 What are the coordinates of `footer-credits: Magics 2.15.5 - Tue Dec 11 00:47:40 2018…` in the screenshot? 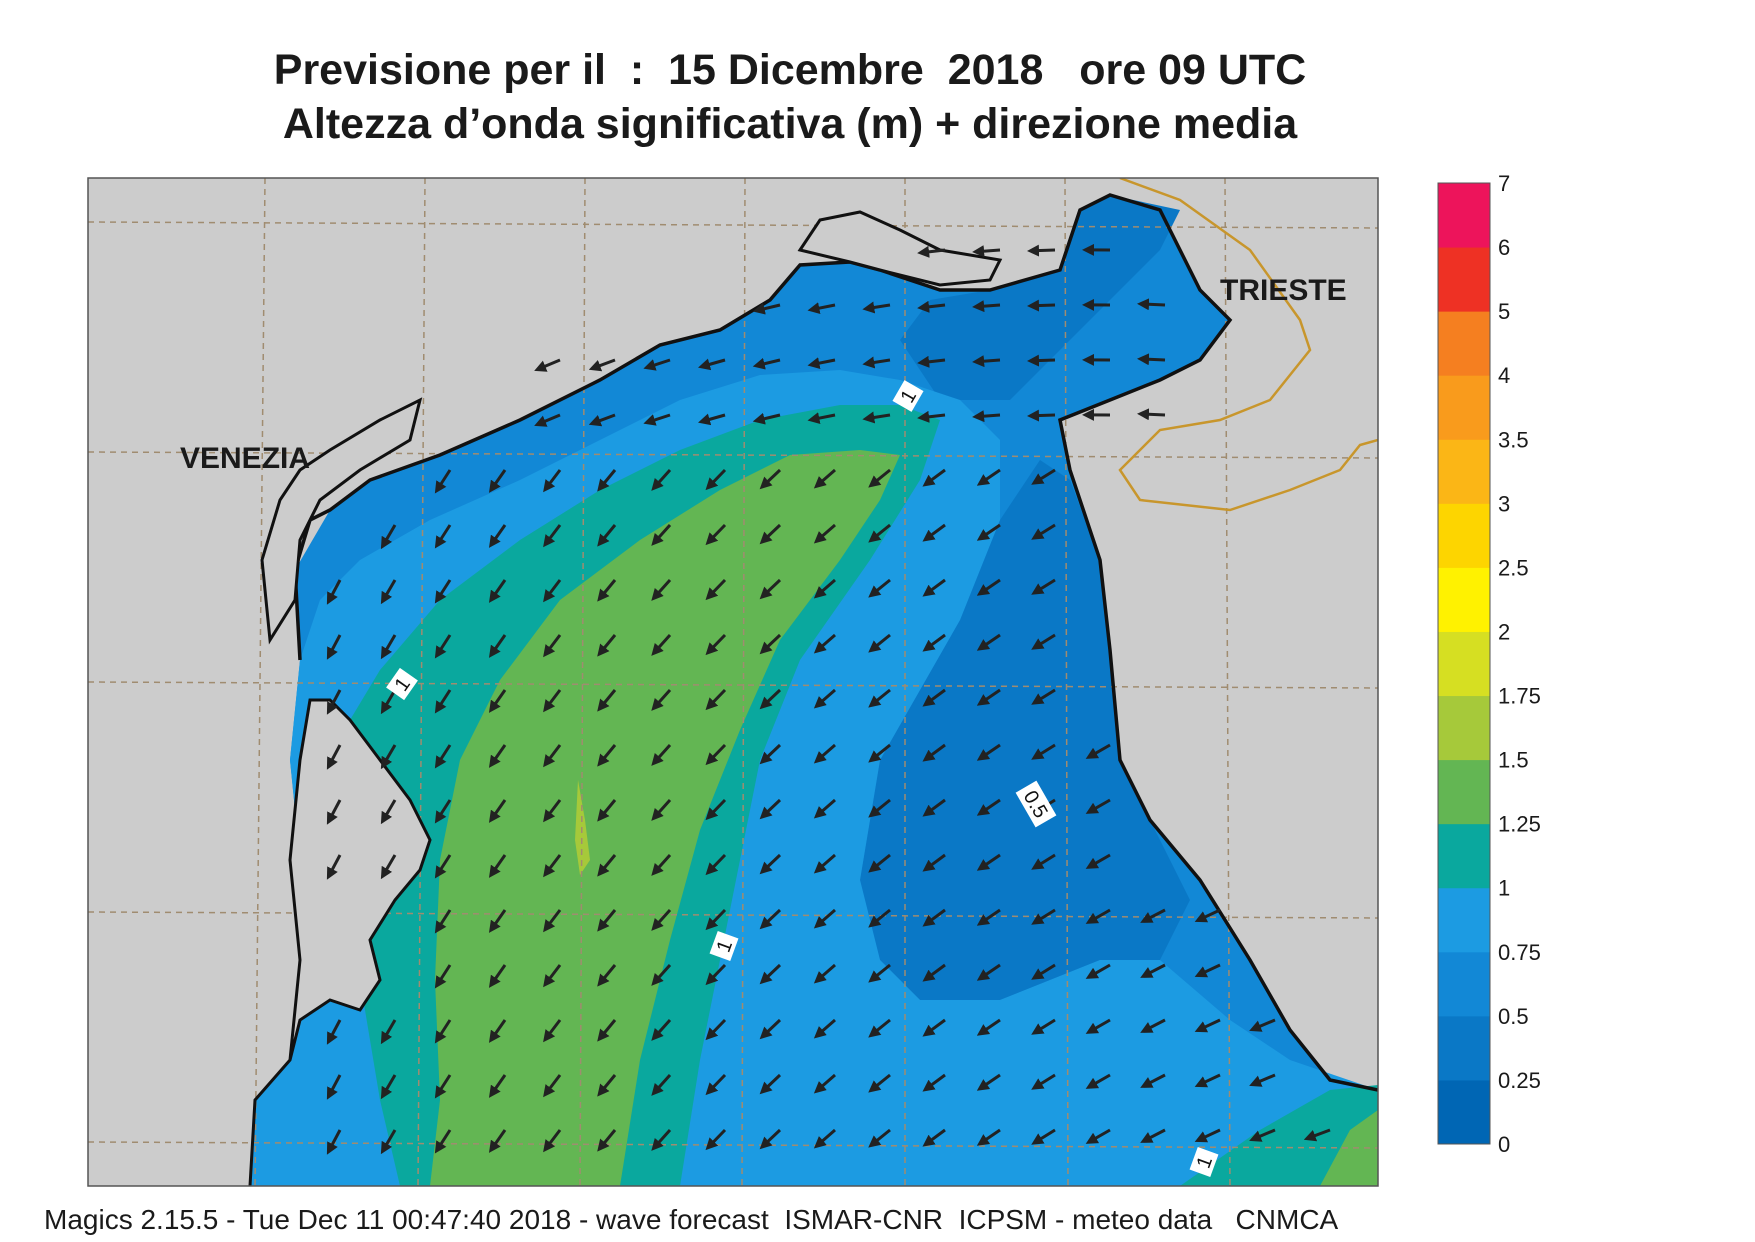 It's located at (691, 1219).